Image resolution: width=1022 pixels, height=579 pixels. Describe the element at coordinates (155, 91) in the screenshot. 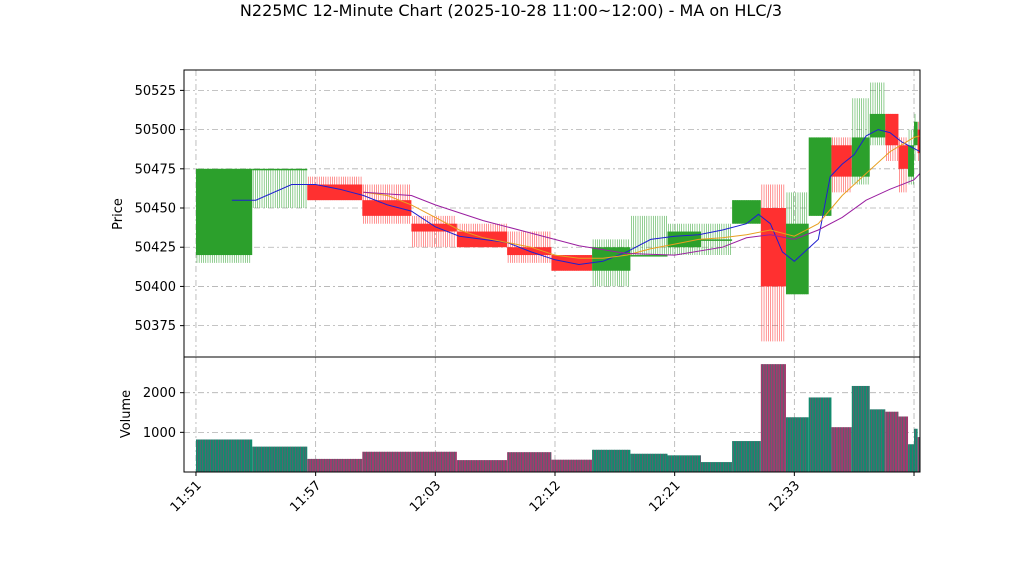

I see `price-tick-label: 50525` at that location.